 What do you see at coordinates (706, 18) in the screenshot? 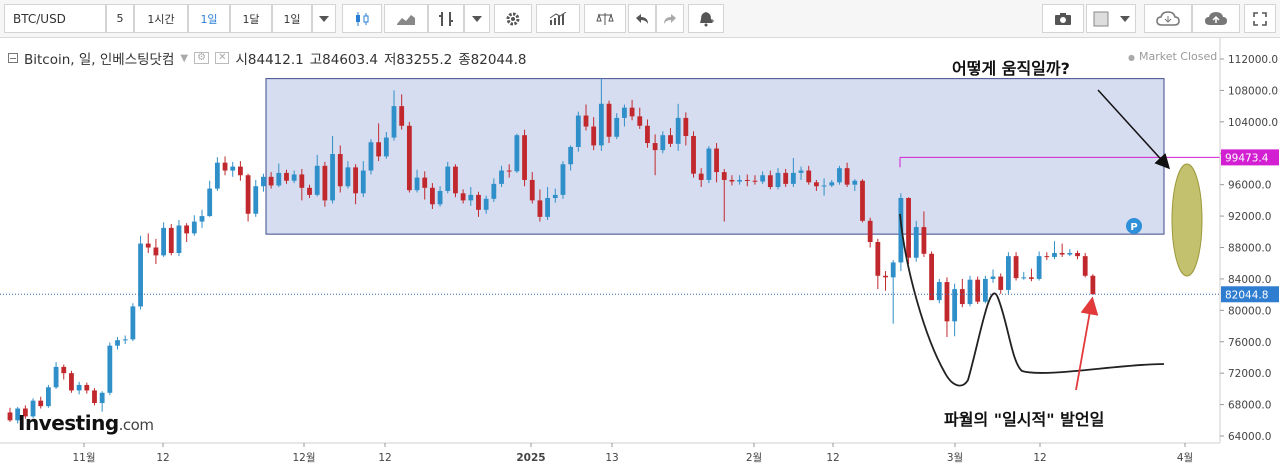
I see `alert-bell-icon` at bounding box center [706, 18].